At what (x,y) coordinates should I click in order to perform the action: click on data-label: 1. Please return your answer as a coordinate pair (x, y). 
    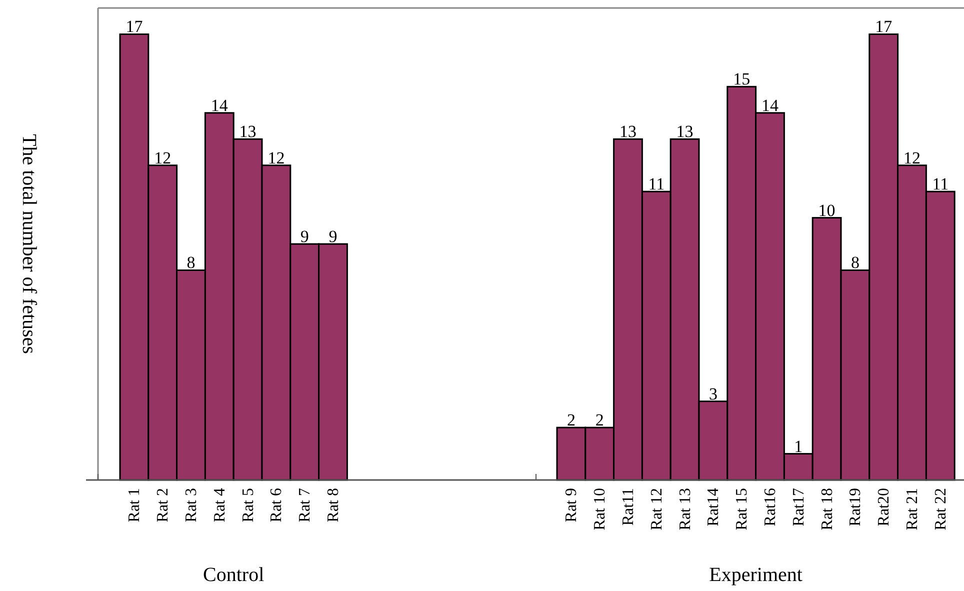
    Looking at the image, I should click on (798, 446).